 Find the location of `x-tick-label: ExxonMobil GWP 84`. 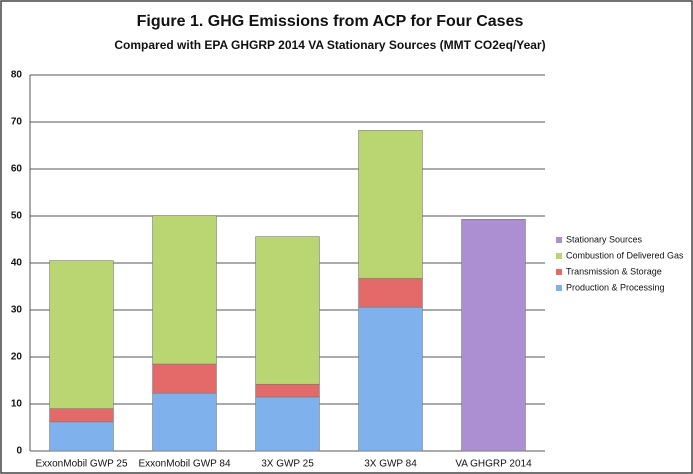

x-tick-label: ExxonMobil GWP 84 is located at coordinates (184, 464).